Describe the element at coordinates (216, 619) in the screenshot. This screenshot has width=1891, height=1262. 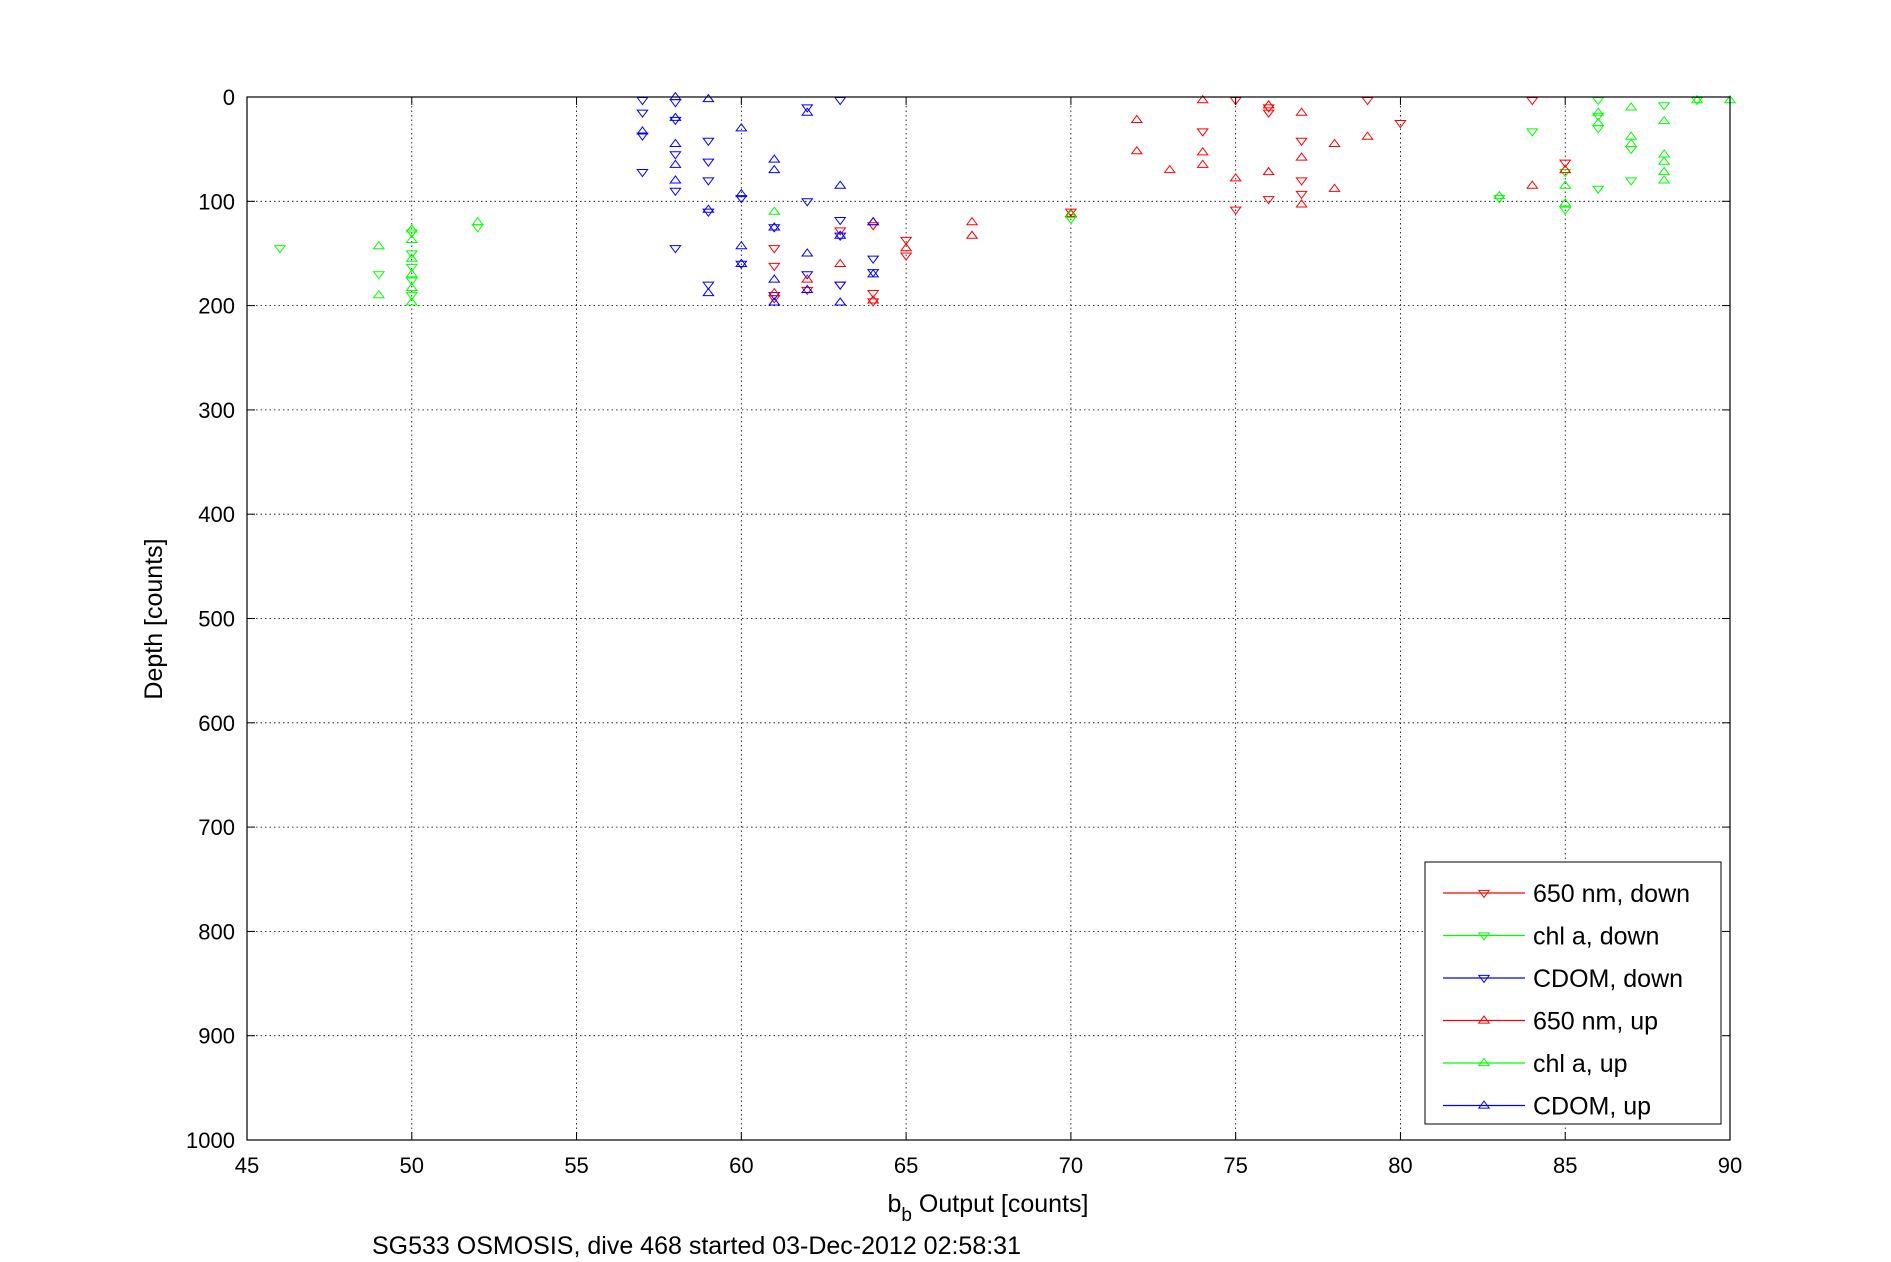
I see `y-tick-label: 500` at that location.